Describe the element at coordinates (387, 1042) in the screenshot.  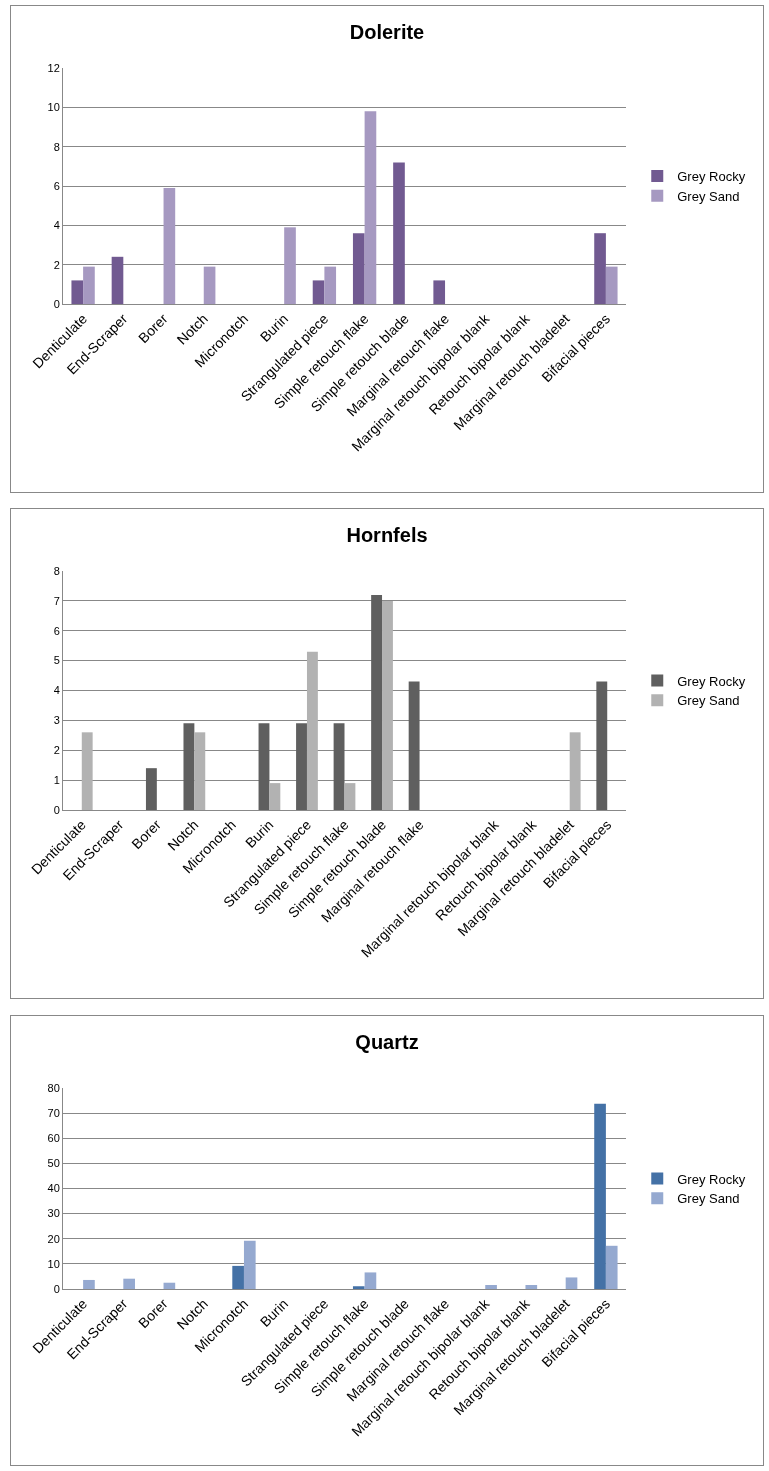
I see `chart-title: Quartz` at that location.